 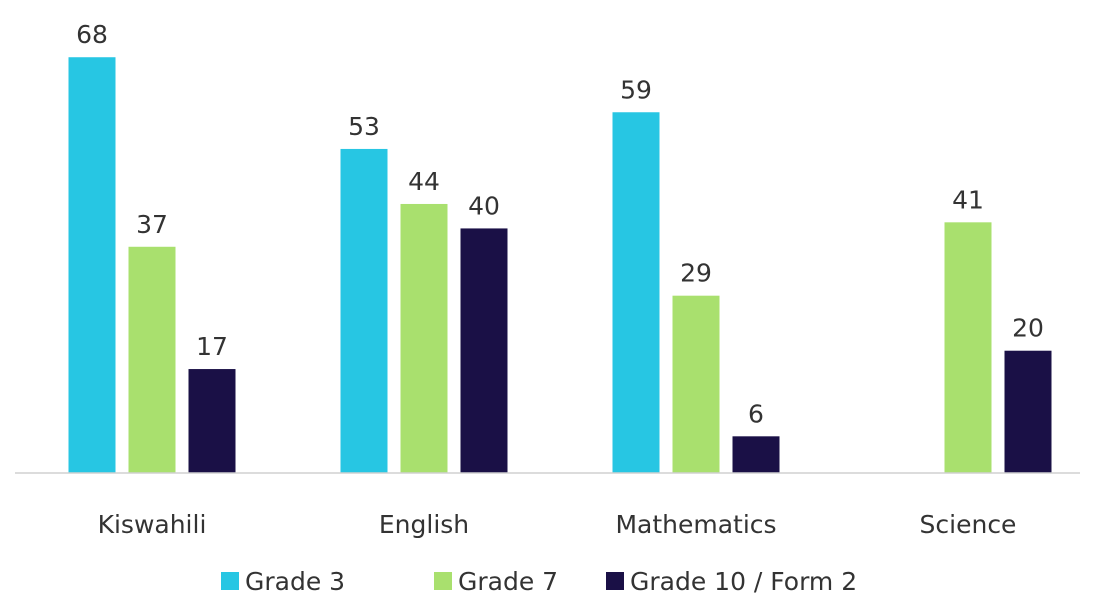 I want to click on legend-label: Grade 10 / Form 2, so click(x=743, y=581).